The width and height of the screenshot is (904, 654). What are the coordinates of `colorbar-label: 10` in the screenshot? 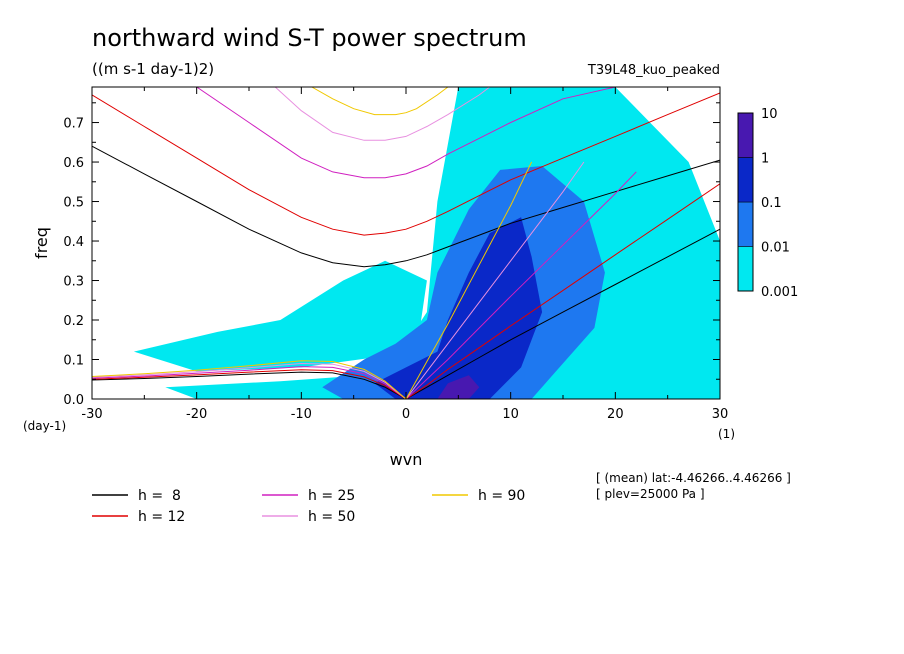 It's located at (769, 114).